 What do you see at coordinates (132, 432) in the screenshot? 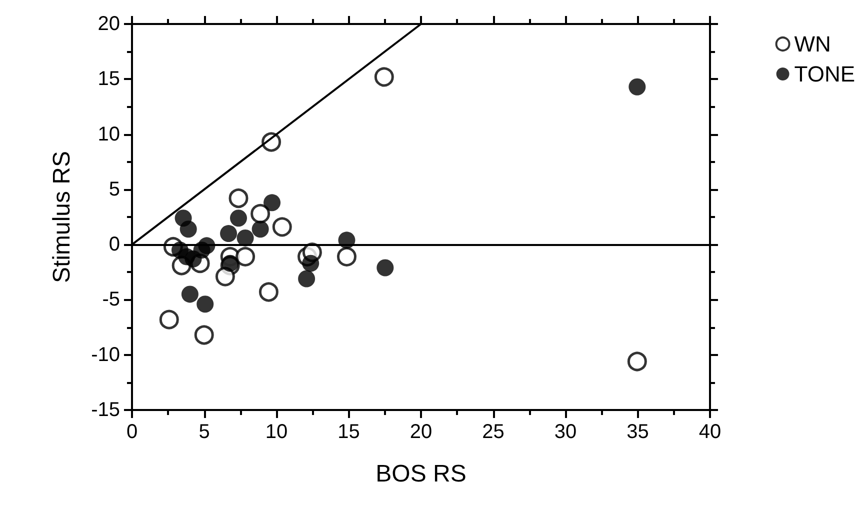
I see `x-tick-label: 0` at bounding box center [132, 432].